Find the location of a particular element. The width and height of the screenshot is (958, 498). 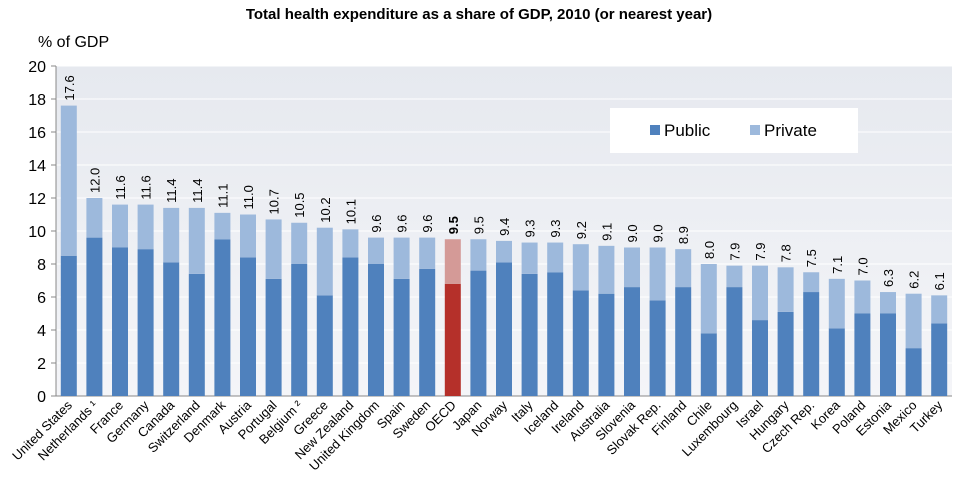

y-tick-label: 10 is located at coordinates (37, 232).